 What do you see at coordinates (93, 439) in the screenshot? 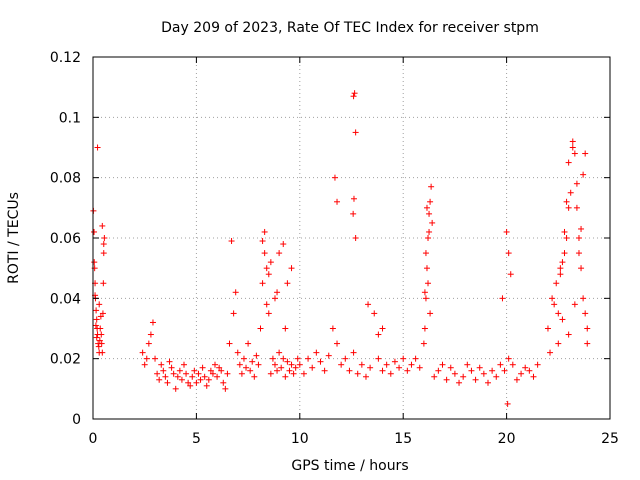
I see `x-tick-label: 0` at bounding box center [93, 439].